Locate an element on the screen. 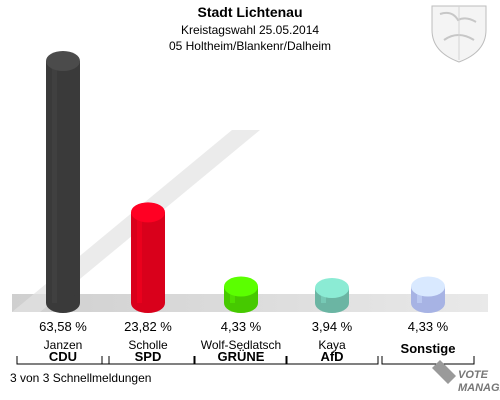  brand-line-1: VOTE is located at coordinates (473, 375).